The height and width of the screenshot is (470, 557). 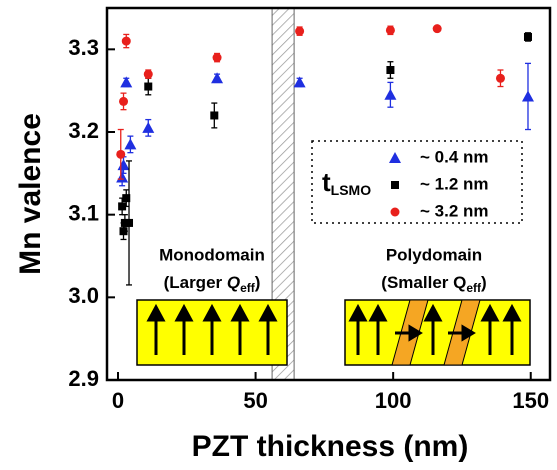 I want to click on y-tick-label: 3.1, so click(x=83, y=212).